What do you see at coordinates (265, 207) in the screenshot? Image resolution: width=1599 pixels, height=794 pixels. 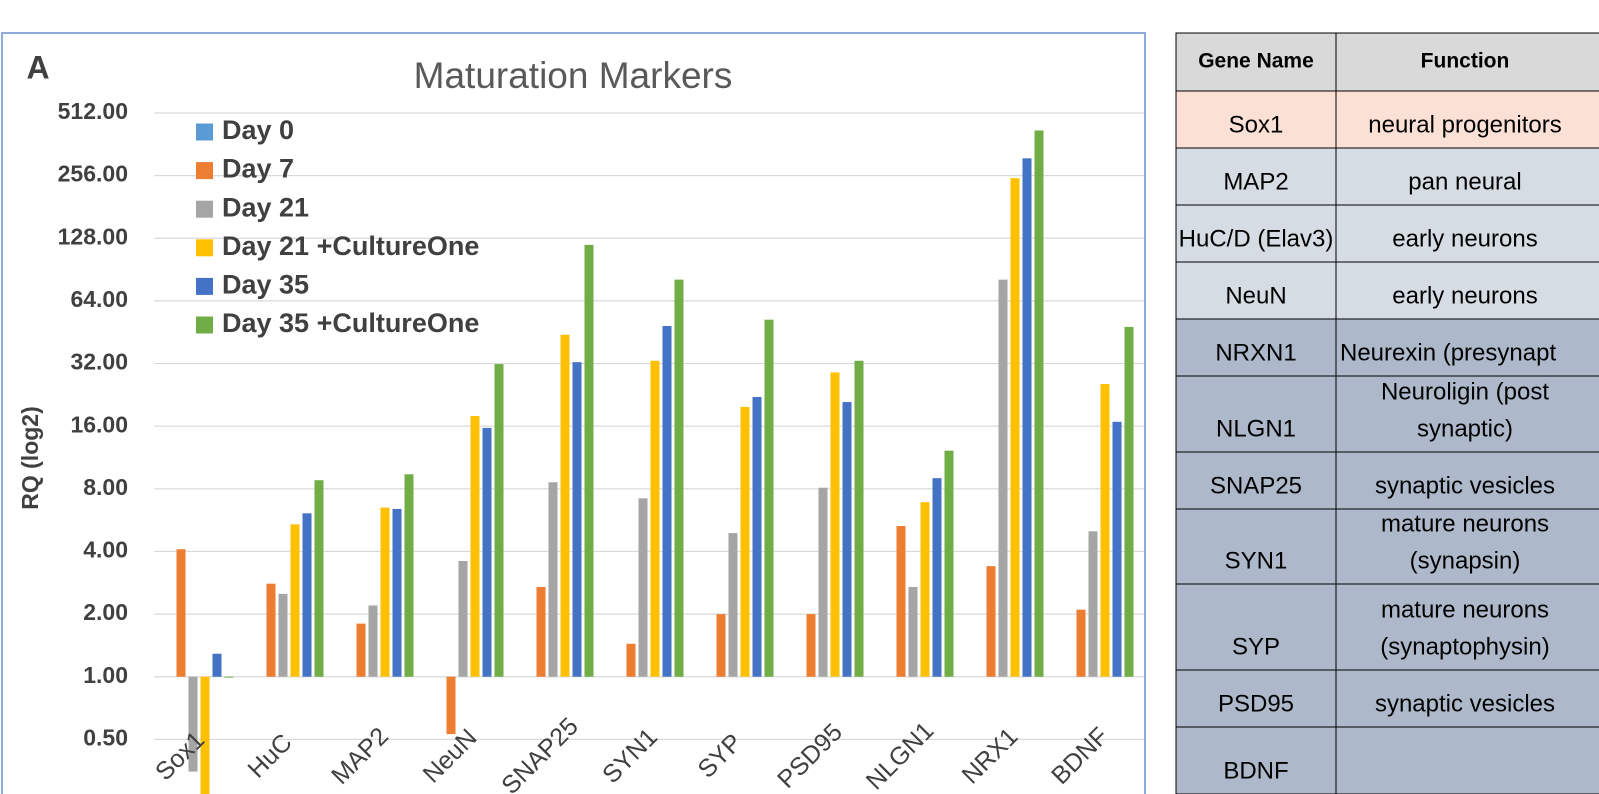 I see `legend-label: Day 21` at bounding box center [265, 207].